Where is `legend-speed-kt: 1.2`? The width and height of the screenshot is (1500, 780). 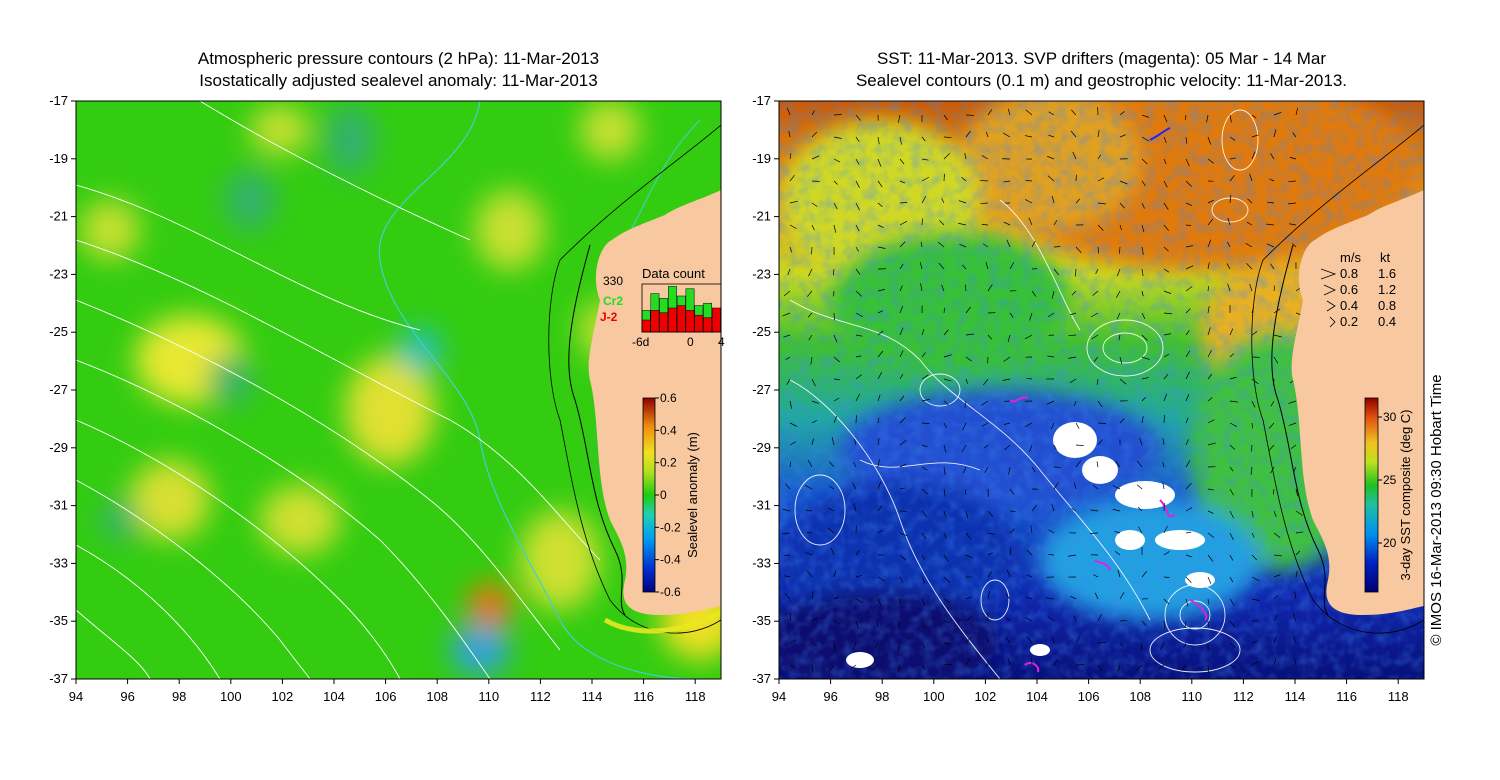
legend-speed-kt: 1.2 is located at coordinates (1387, 289).